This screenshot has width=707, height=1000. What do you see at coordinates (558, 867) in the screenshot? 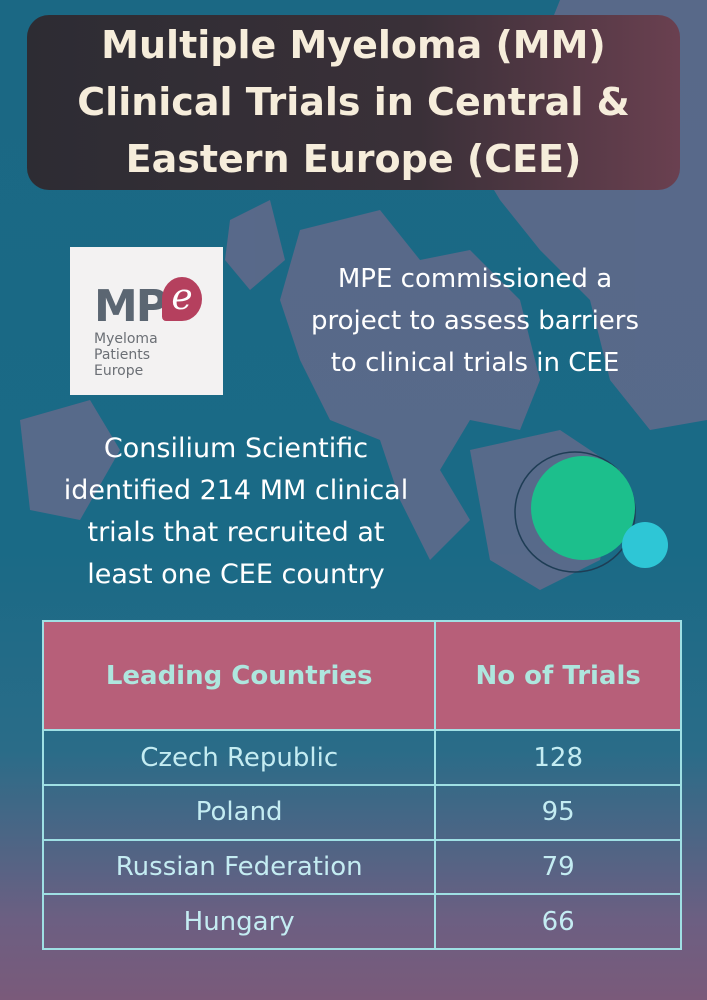
I see `trial-count: 79` at bounding box center [558, 867].